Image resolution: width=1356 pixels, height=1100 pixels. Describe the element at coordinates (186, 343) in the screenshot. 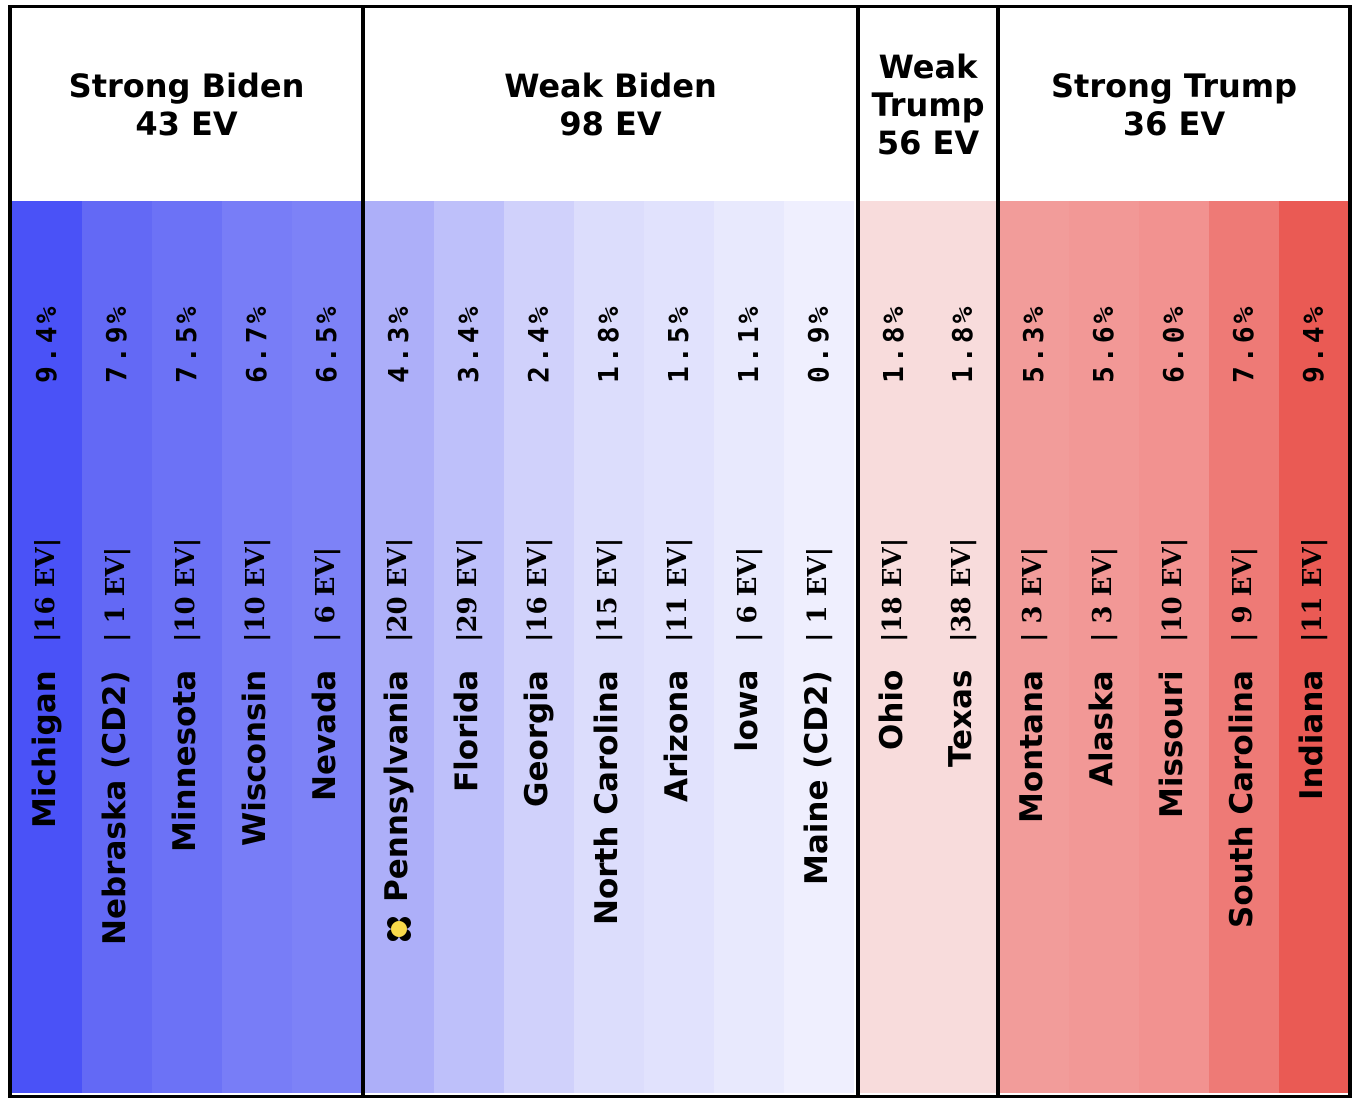

I see `state-margin-label: 7.5%` at that location.